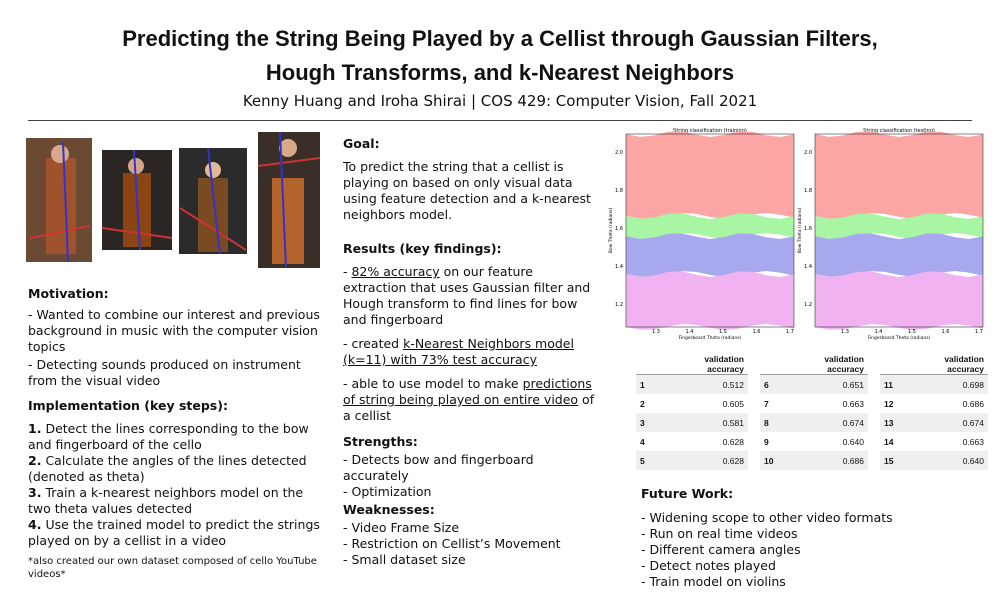  Describe the element at coordinates (422, 248) in the screenshot. I see `heading: Results (key findings):` at that location.